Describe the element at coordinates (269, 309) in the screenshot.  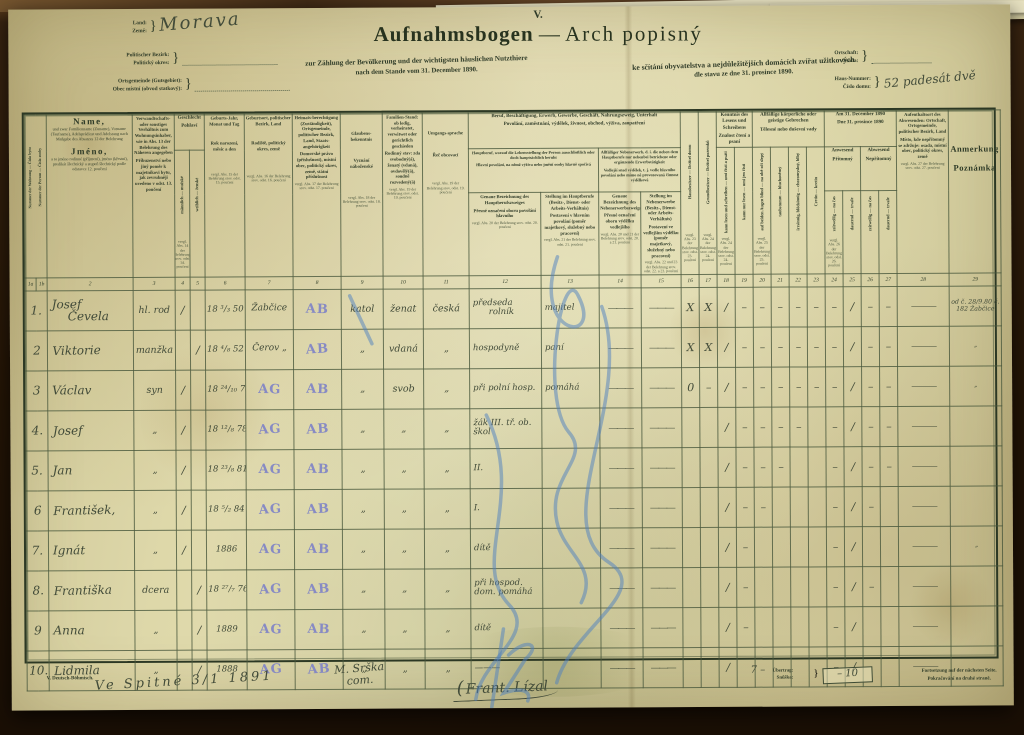
I see `cell-bp: Žabčice` at that location.